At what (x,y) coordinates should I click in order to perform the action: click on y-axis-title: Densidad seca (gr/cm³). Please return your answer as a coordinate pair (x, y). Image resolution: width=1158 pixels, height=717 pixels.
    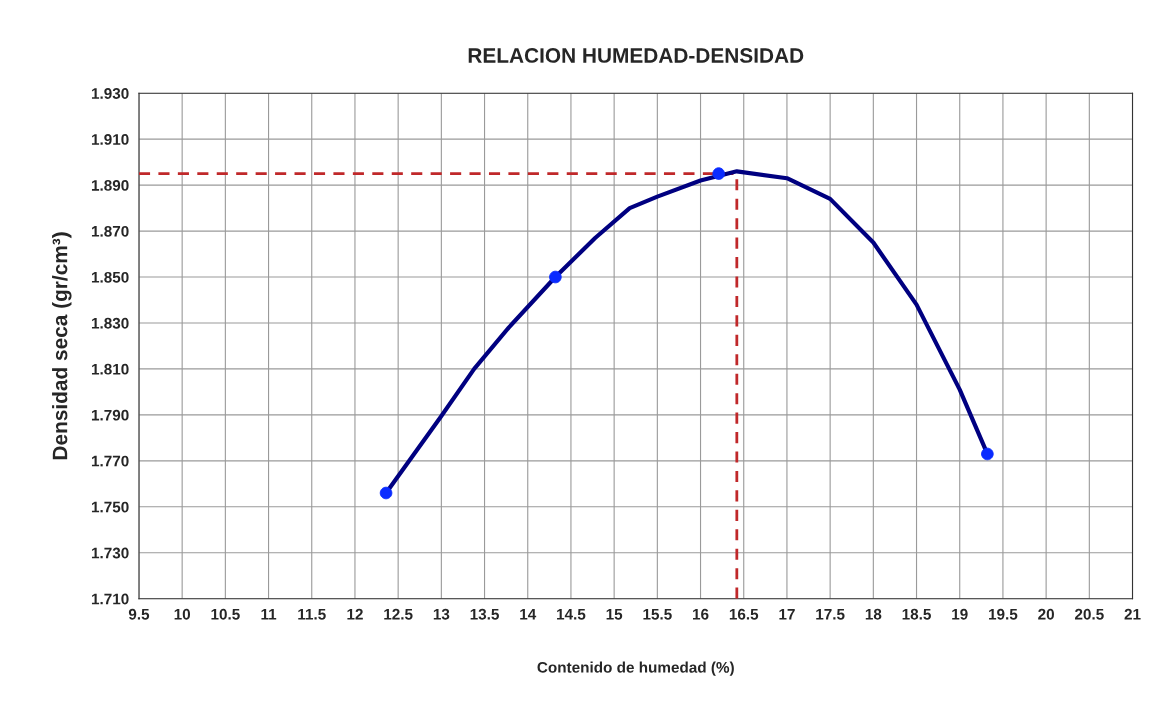
    Looking at the image, I should click on (62, 346).